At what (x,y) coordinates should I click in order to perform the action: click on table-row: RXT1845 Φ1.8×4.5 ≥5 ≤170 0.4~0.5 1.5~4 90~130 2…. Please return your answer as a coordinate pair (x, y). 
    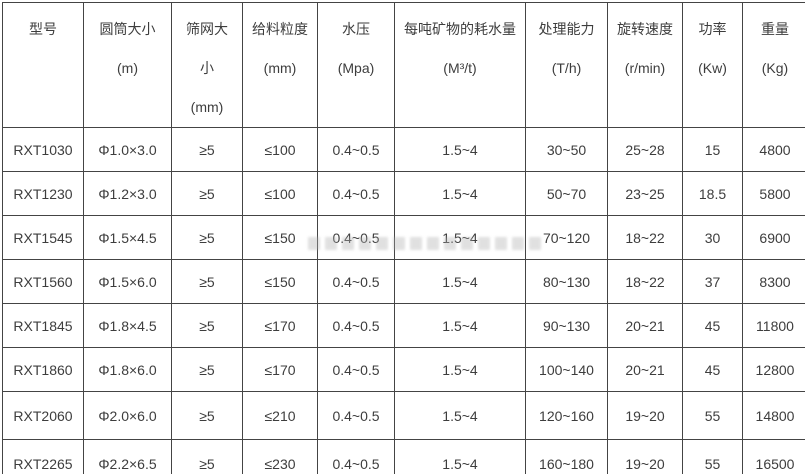
    Looking at the image, I should click on (403, 325).